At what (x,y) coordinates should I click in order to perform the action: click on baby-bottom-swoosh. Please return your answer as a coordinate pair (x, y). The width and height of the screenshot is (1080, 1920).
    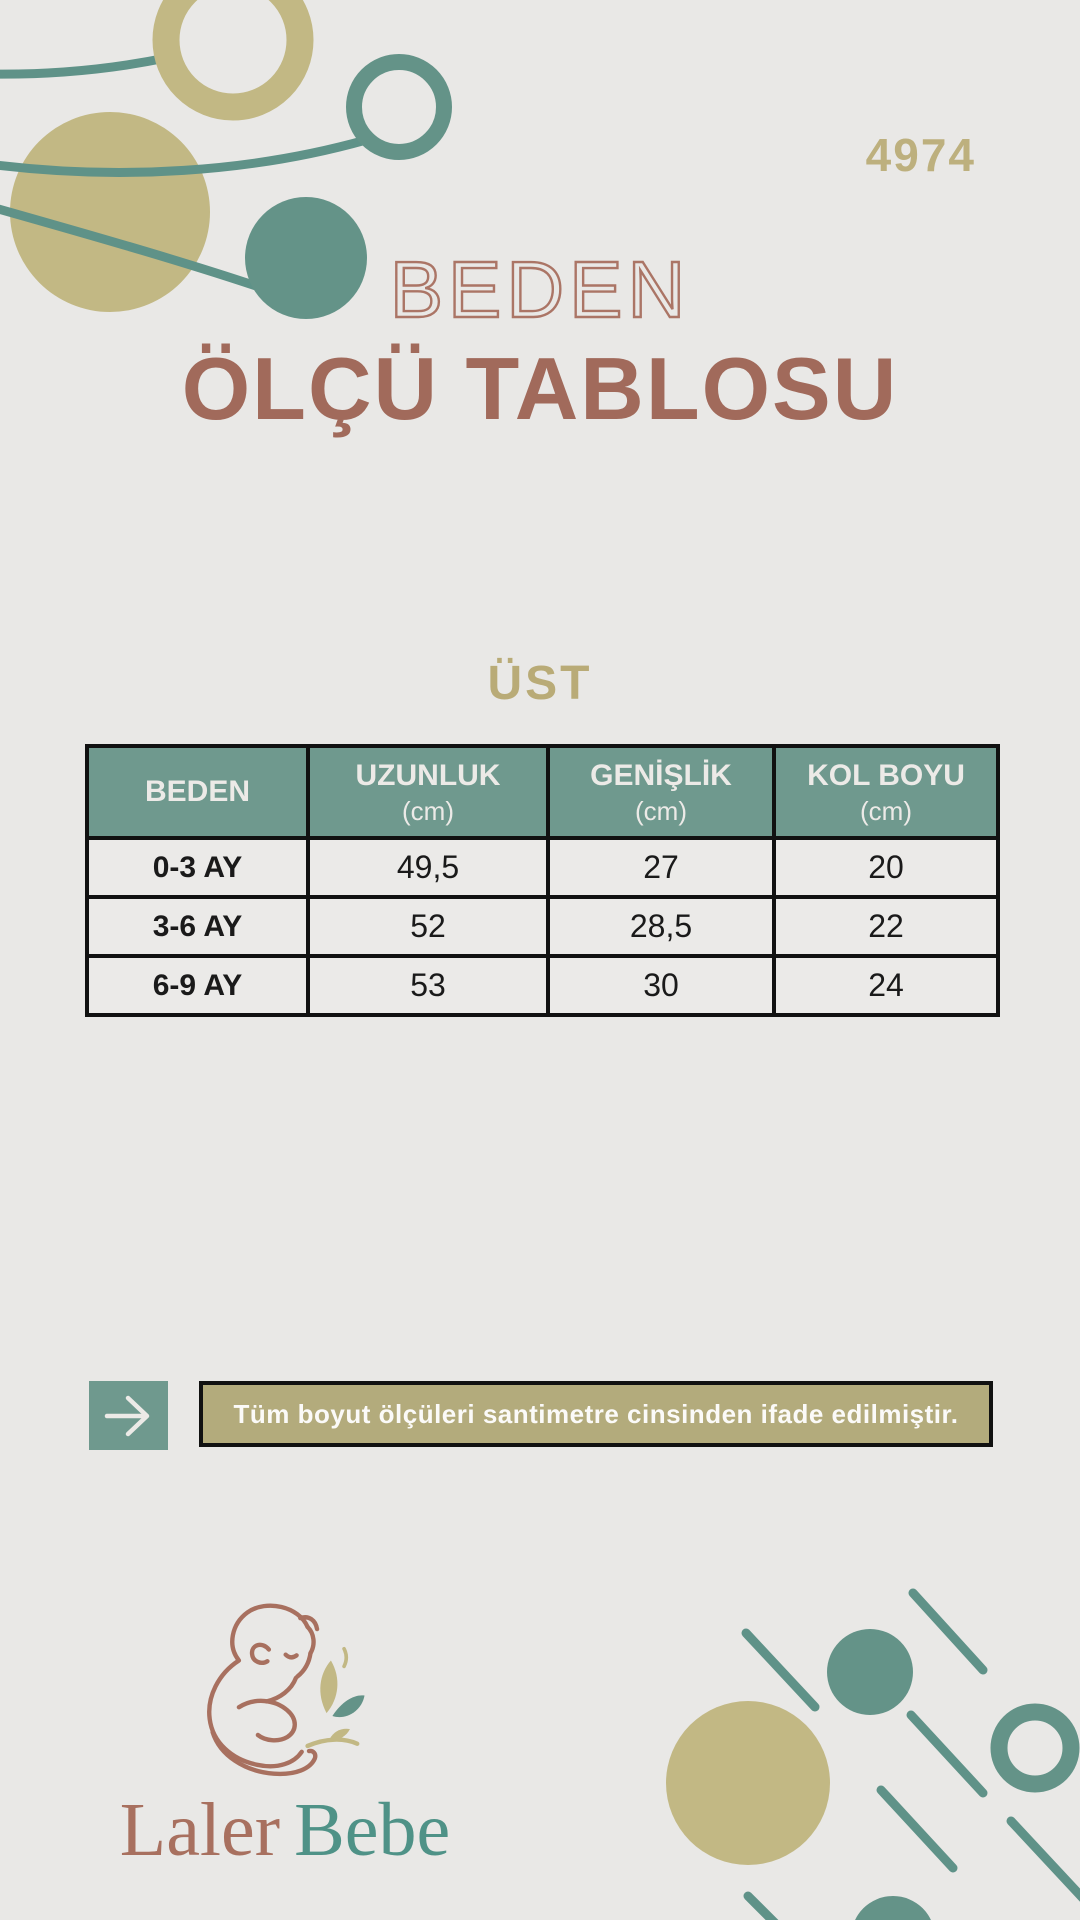
    Looking at the image, I should click on (264, 1753).